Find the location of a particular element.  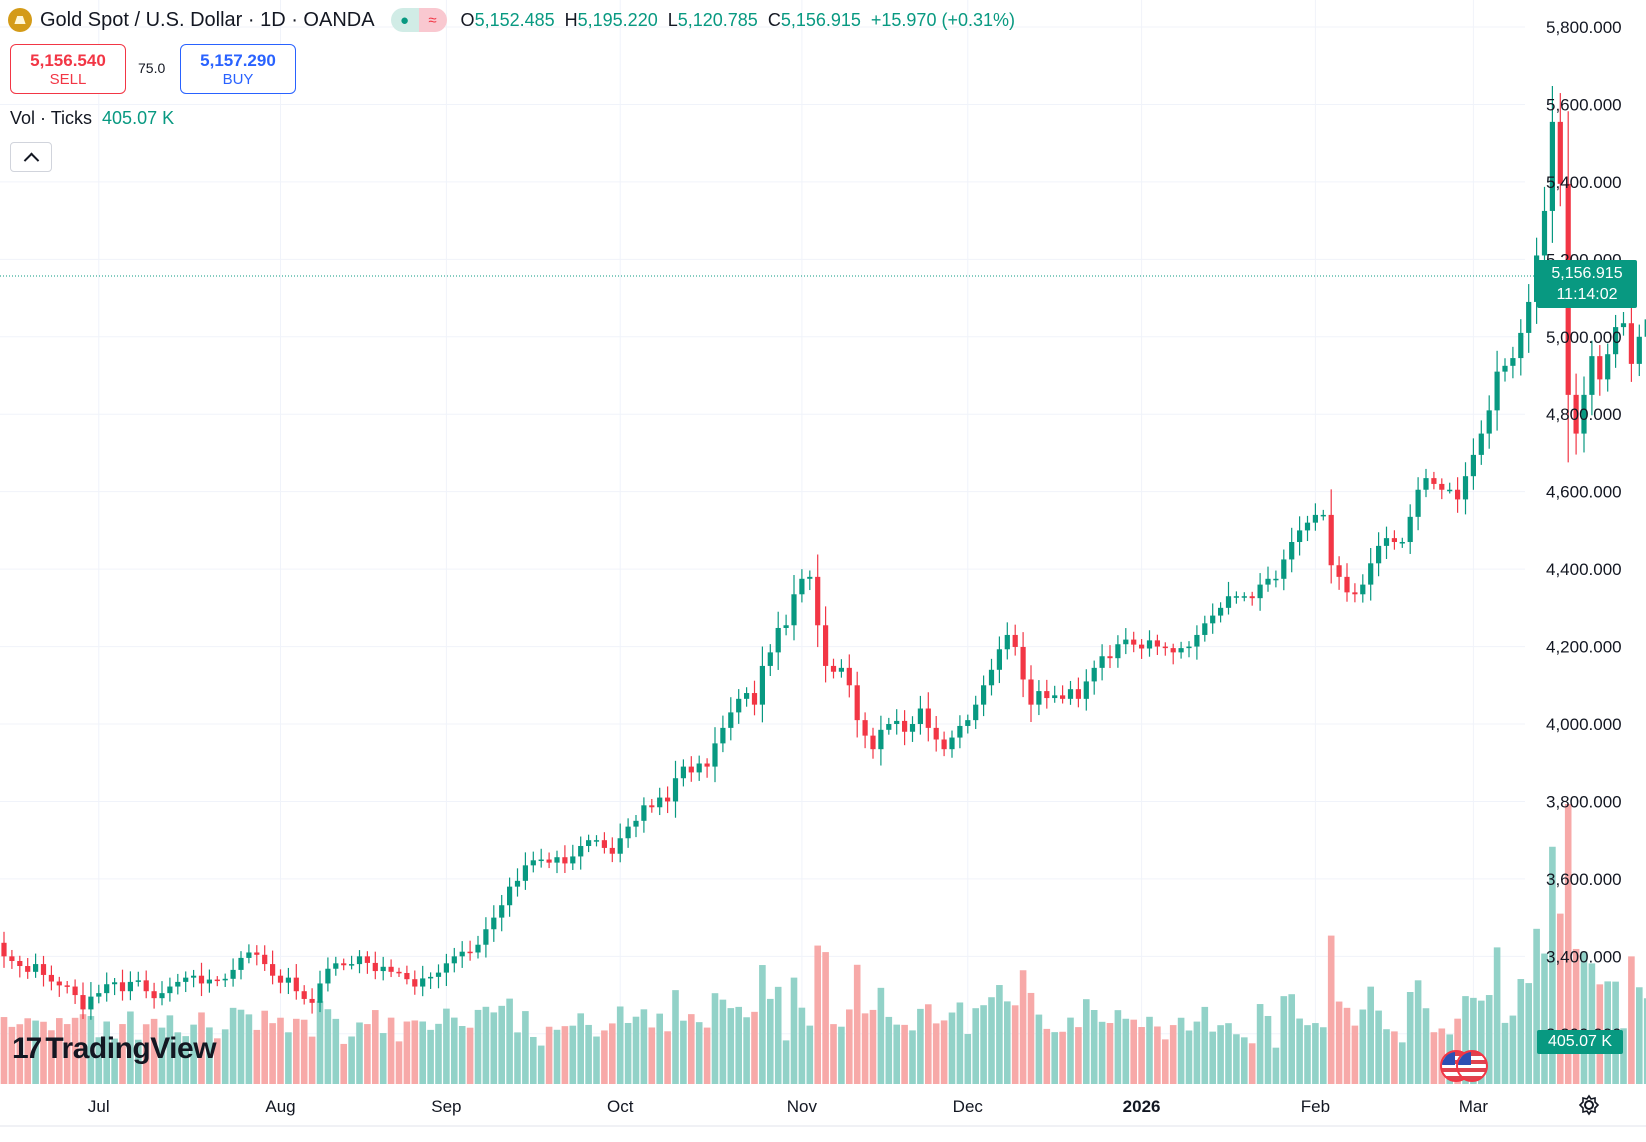

status-pill: ● ≈ is located at coordinates (418, 20).